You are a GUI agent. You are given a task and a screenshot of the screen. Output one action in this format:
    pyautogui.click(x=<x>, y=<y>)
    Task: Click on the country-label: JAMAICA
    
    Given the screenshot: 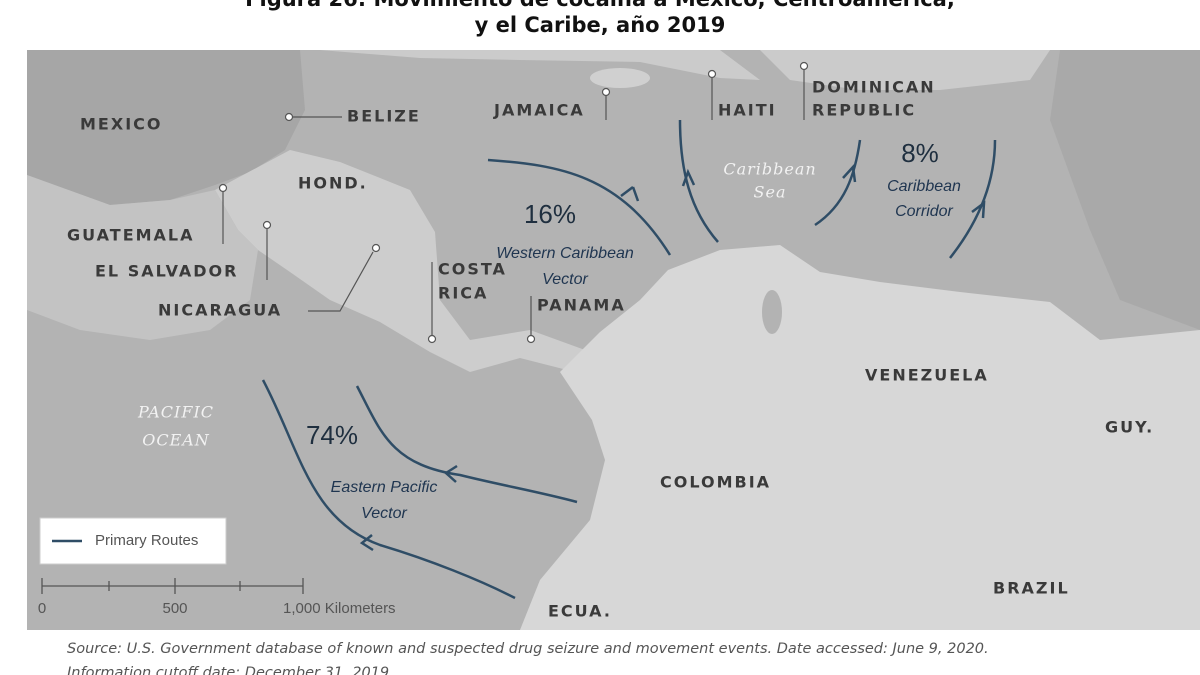 What is the action you would take?
    pyautogui.click(x=539, y=110)
    